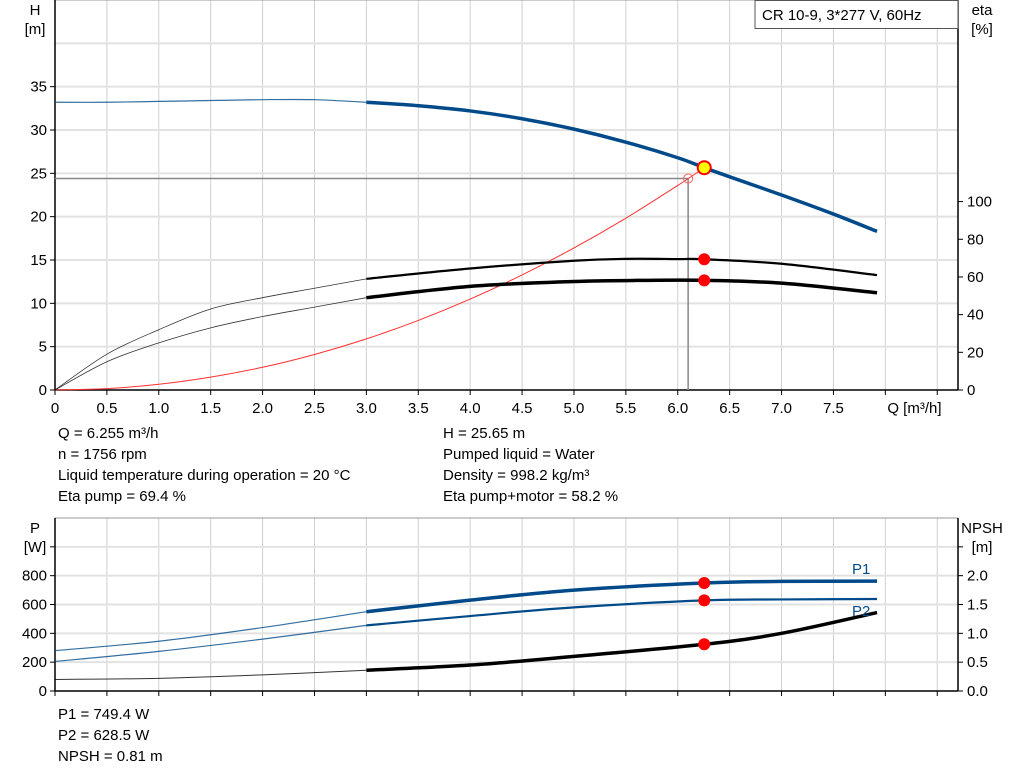 This screenshot has width=1024, height=781. What do you see at coordinates (704, 168) in the screenshot?
I see `duty-point-marker` at bounding box center [704, 168].